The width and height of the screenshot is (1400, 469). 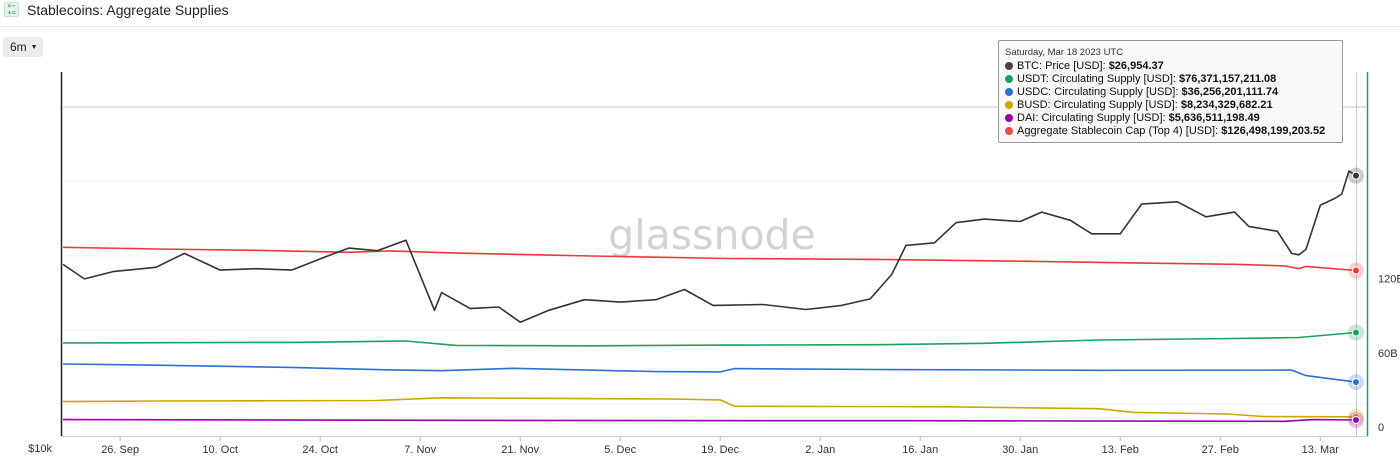 I want to click on x-tick-label: 10. Oct, so click(x=219, y=450).